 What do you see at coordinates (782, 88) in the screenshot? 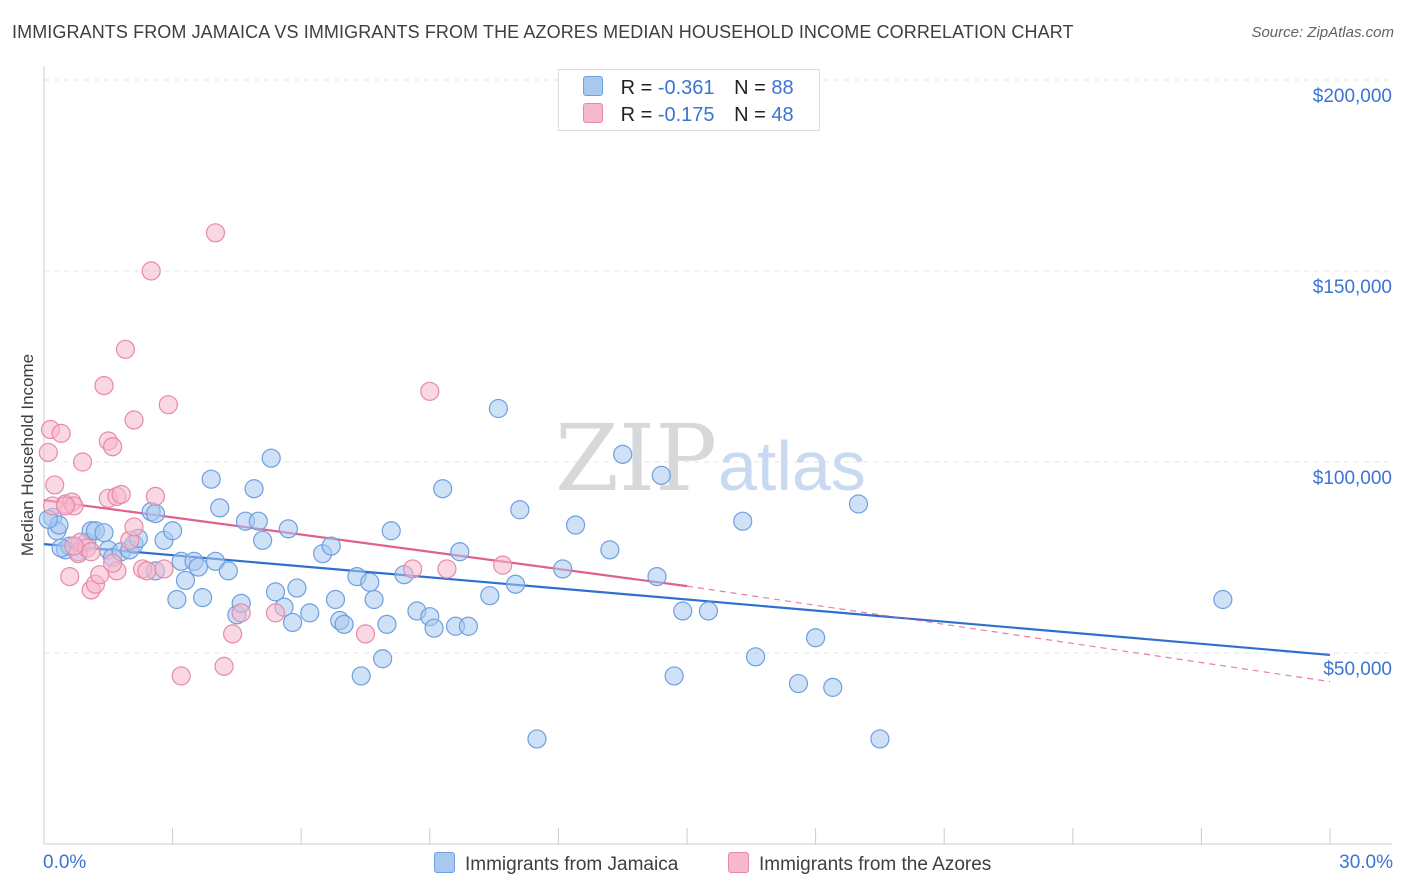
I see `legend-n-value-jamaica: 88` at bounding box center [782, 88].